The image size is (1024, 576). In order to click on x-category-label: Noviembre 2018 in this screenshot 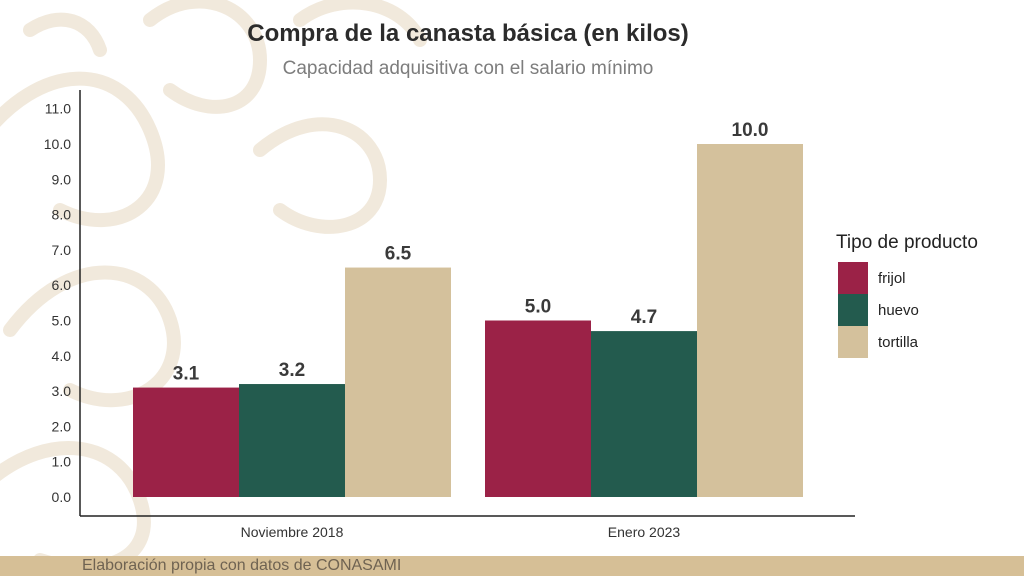, I will do `click(292, 532)`.